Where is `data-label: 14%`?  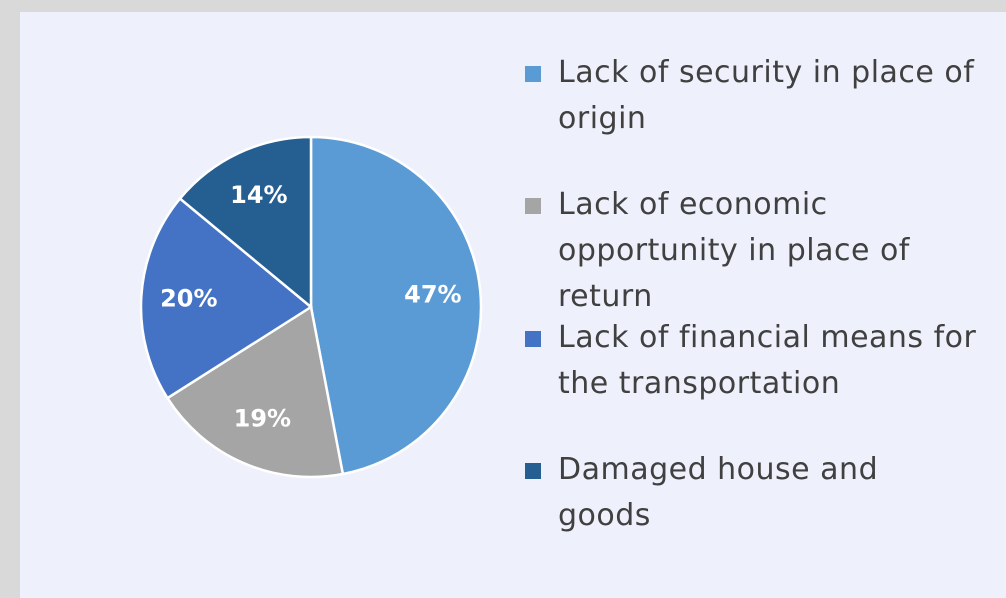 data-label: 14% is located at coordinates (258, 195).